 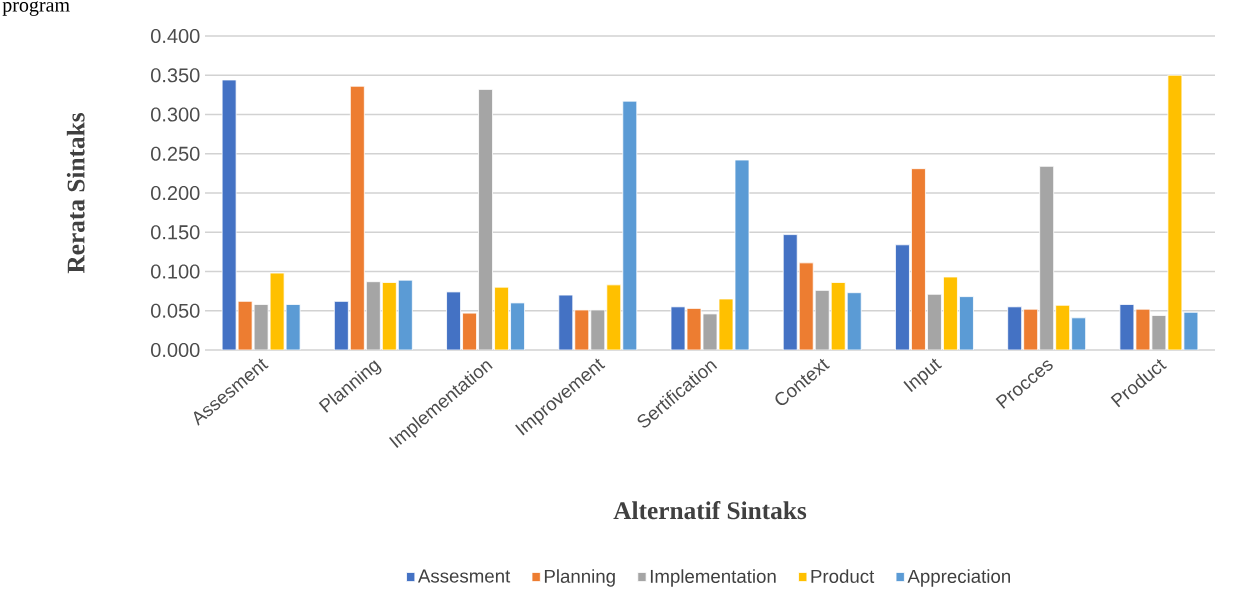 I want to click on legend-label: Appreciation, so click(x=958, y=578).